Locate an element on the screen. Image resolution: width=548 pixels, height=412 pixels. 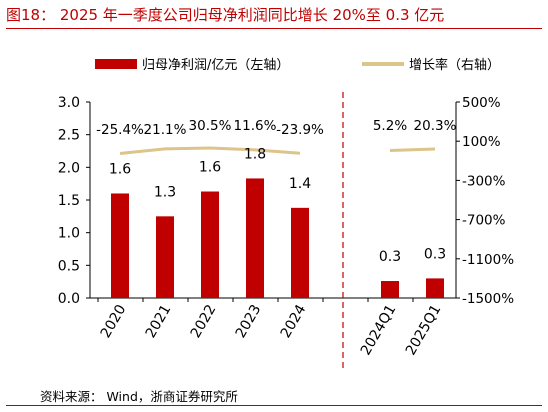
source-note: 资料来源： Wind，浙商证券研究所 is located at coordinates (139, 396).